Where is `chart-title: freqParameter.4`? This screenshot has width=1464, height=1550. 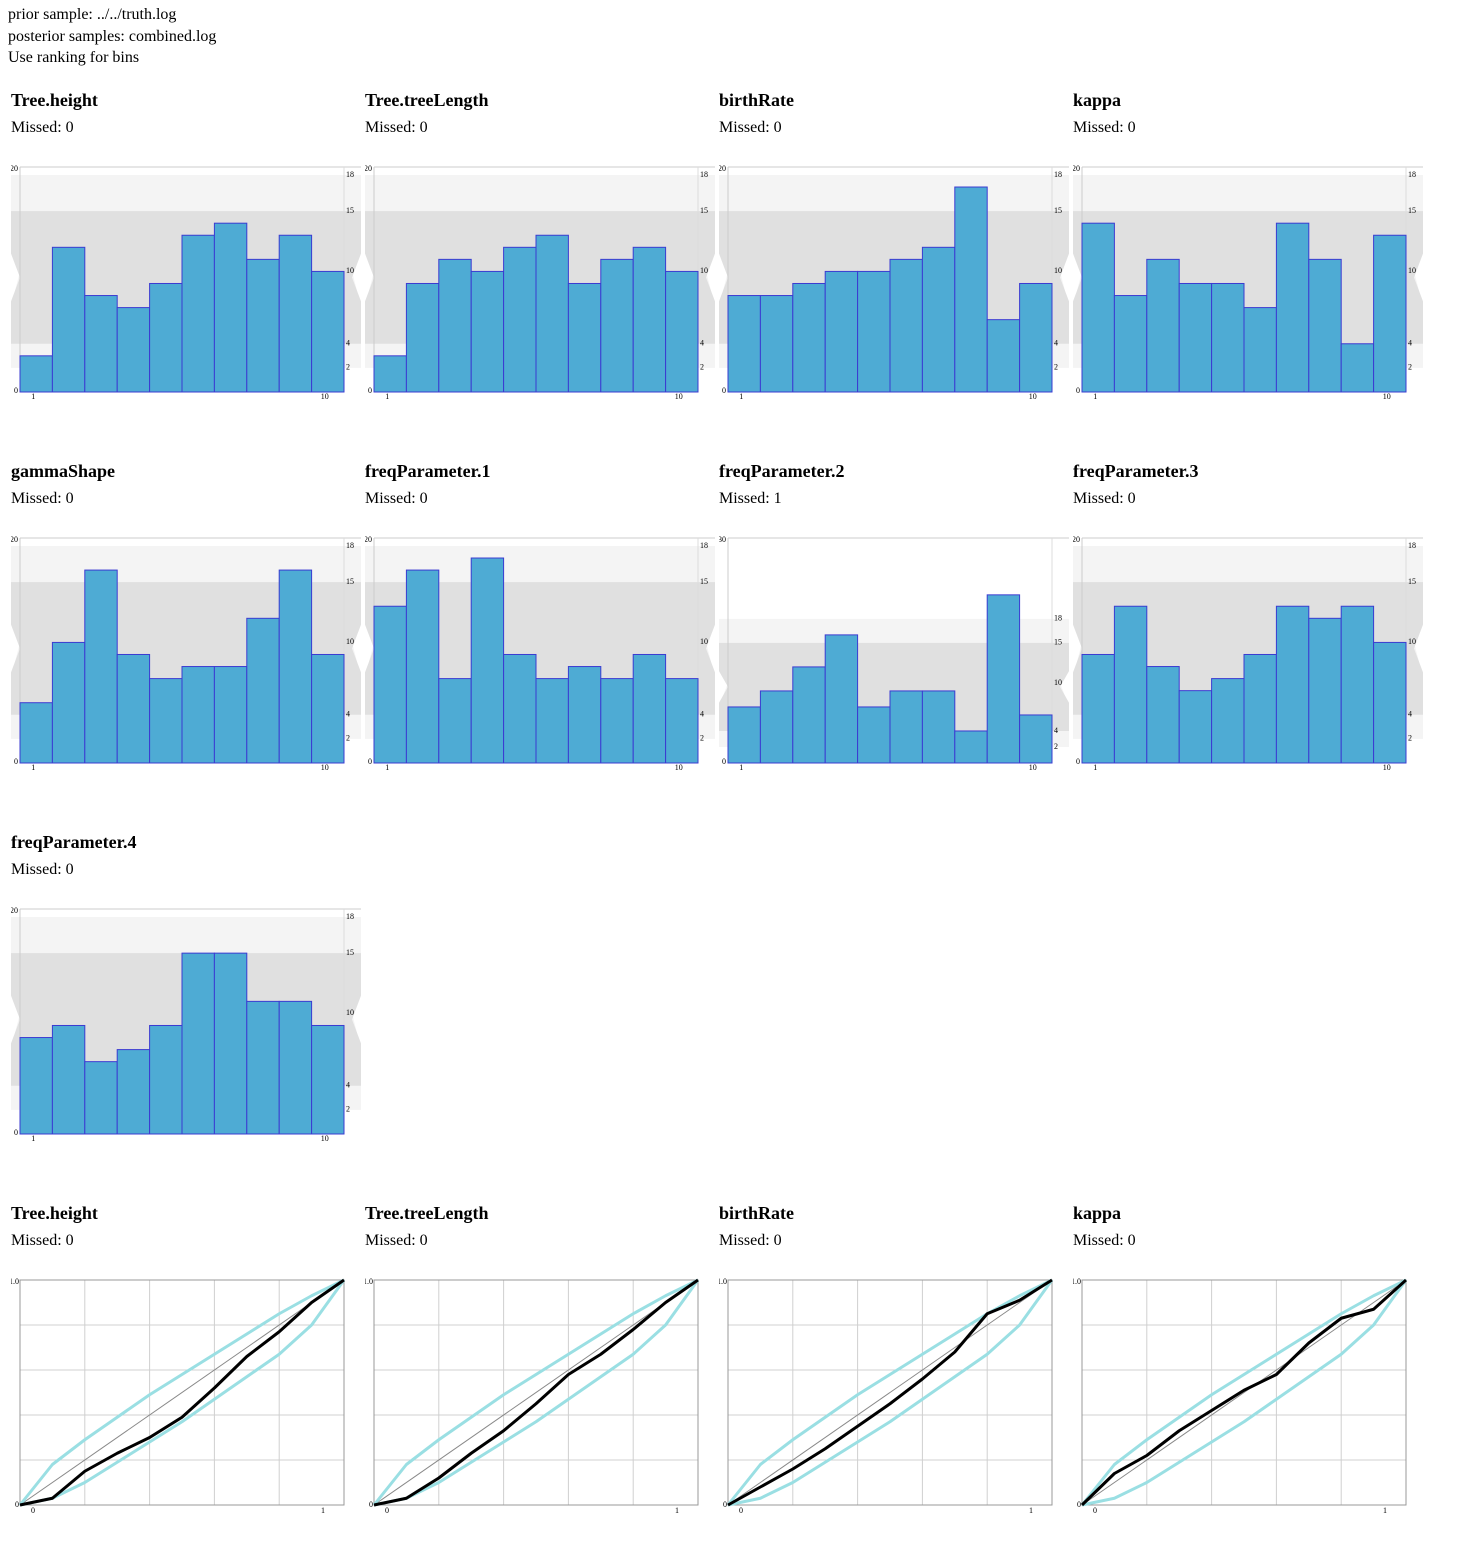
chart-title: freqParameter.4 is located at coordinates (74, 842).